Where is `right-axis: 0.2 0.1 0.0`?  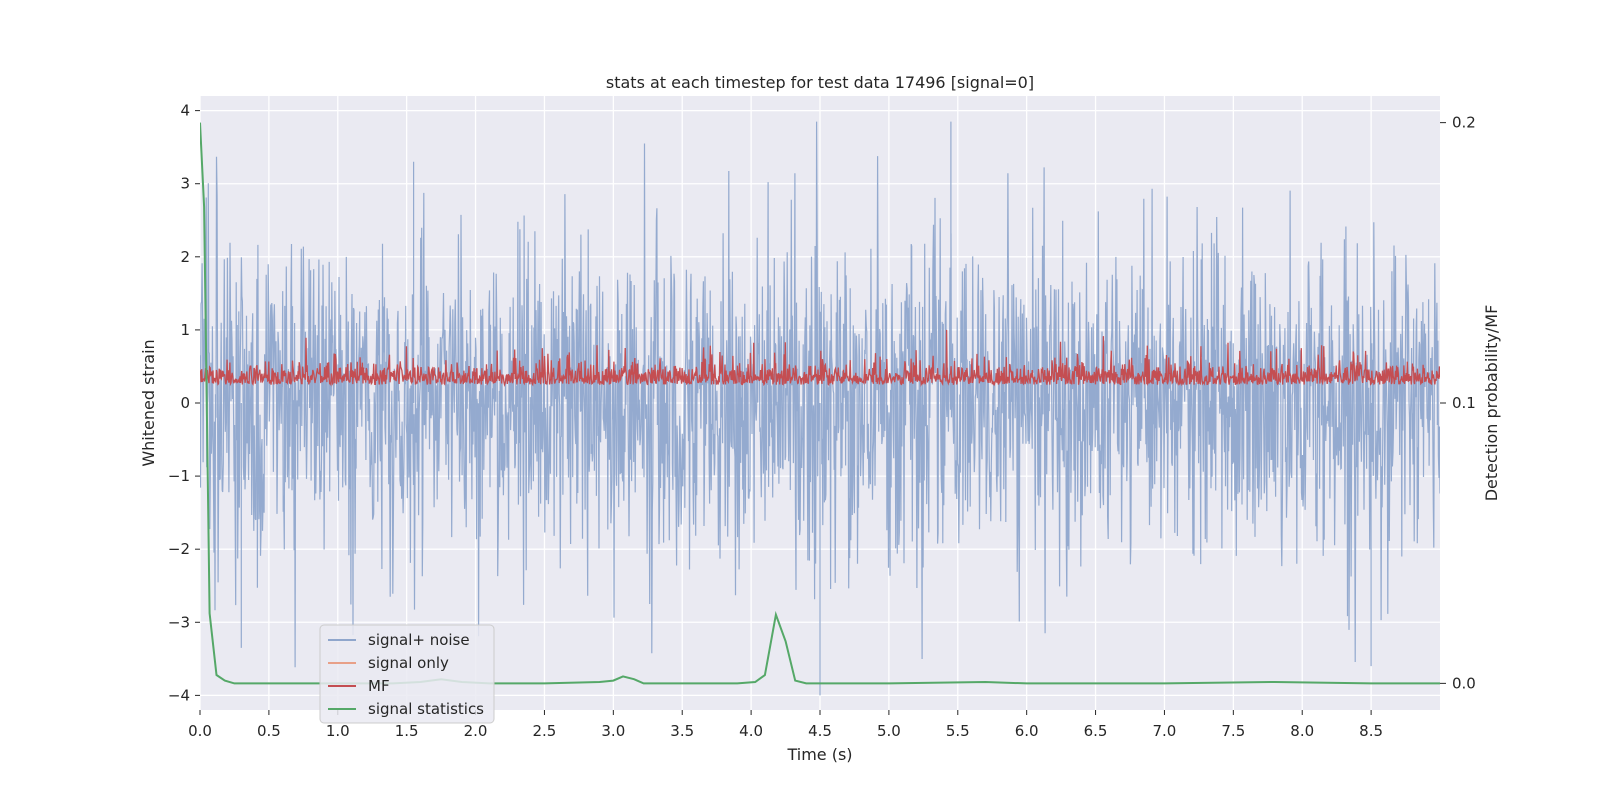
right-axis: 0.2 0.1 0.0 is located at coordinates (1458, 403).